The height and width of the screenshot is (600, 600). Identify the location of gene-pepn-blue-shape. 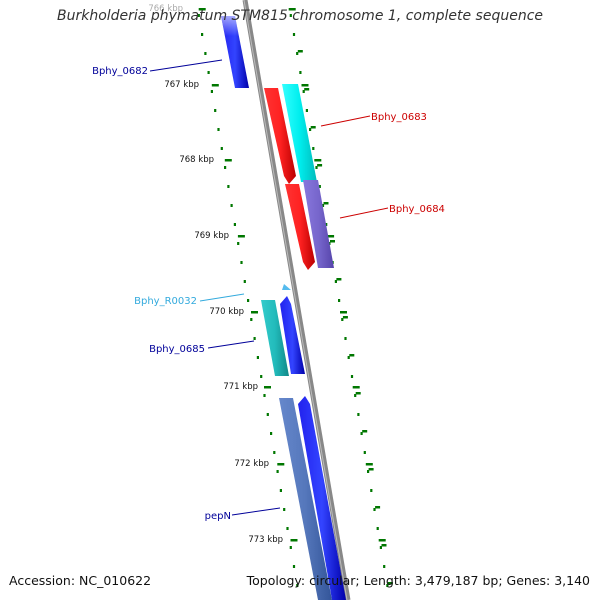
(322, 498).